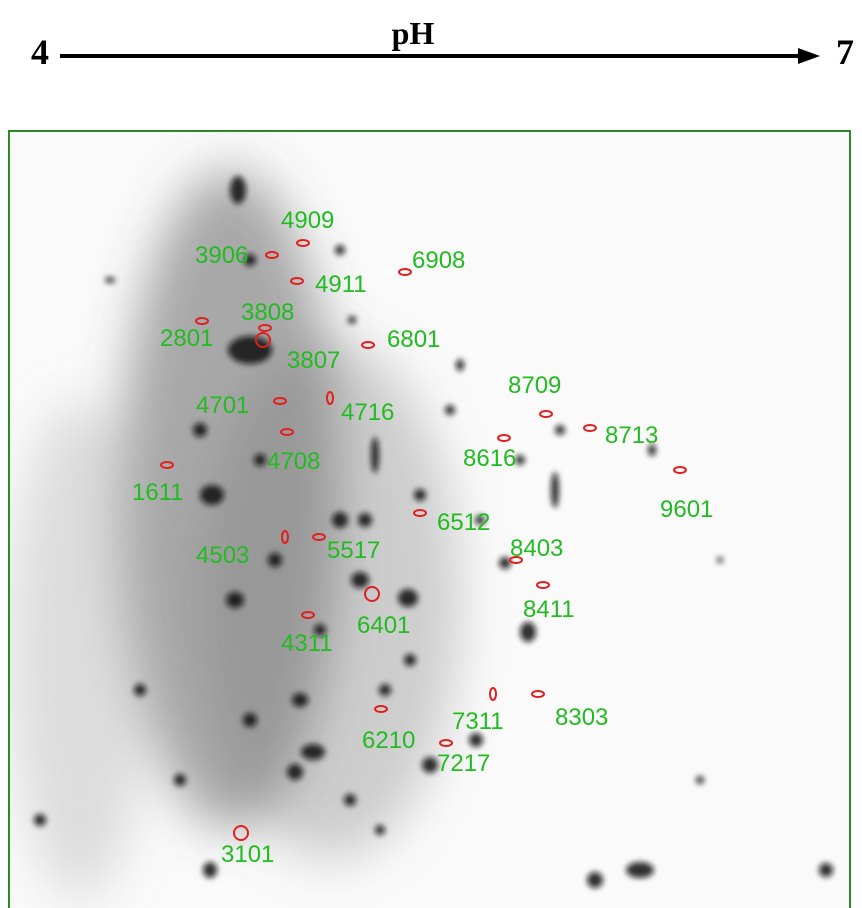 The height and width of the screenshot is (908, 862). What do you see at coordinates (341, 284) in the screenshot?
I see `spot-label: 4911` at bounding box center [341, 284].